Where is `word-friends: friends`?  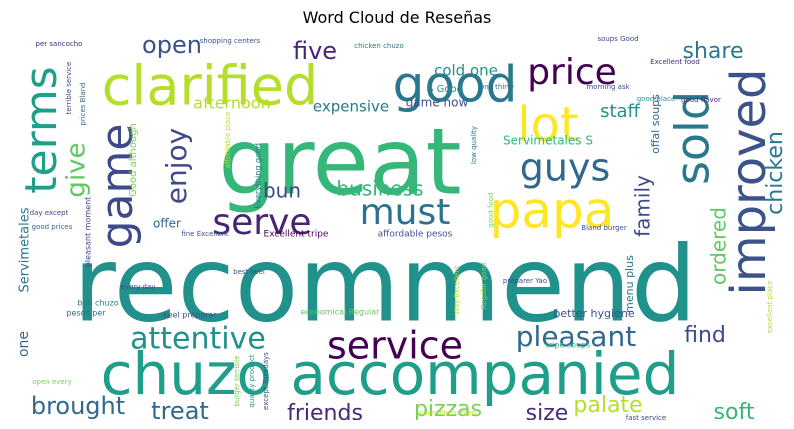
word-friends: friends is located at coordinates (325, 410).